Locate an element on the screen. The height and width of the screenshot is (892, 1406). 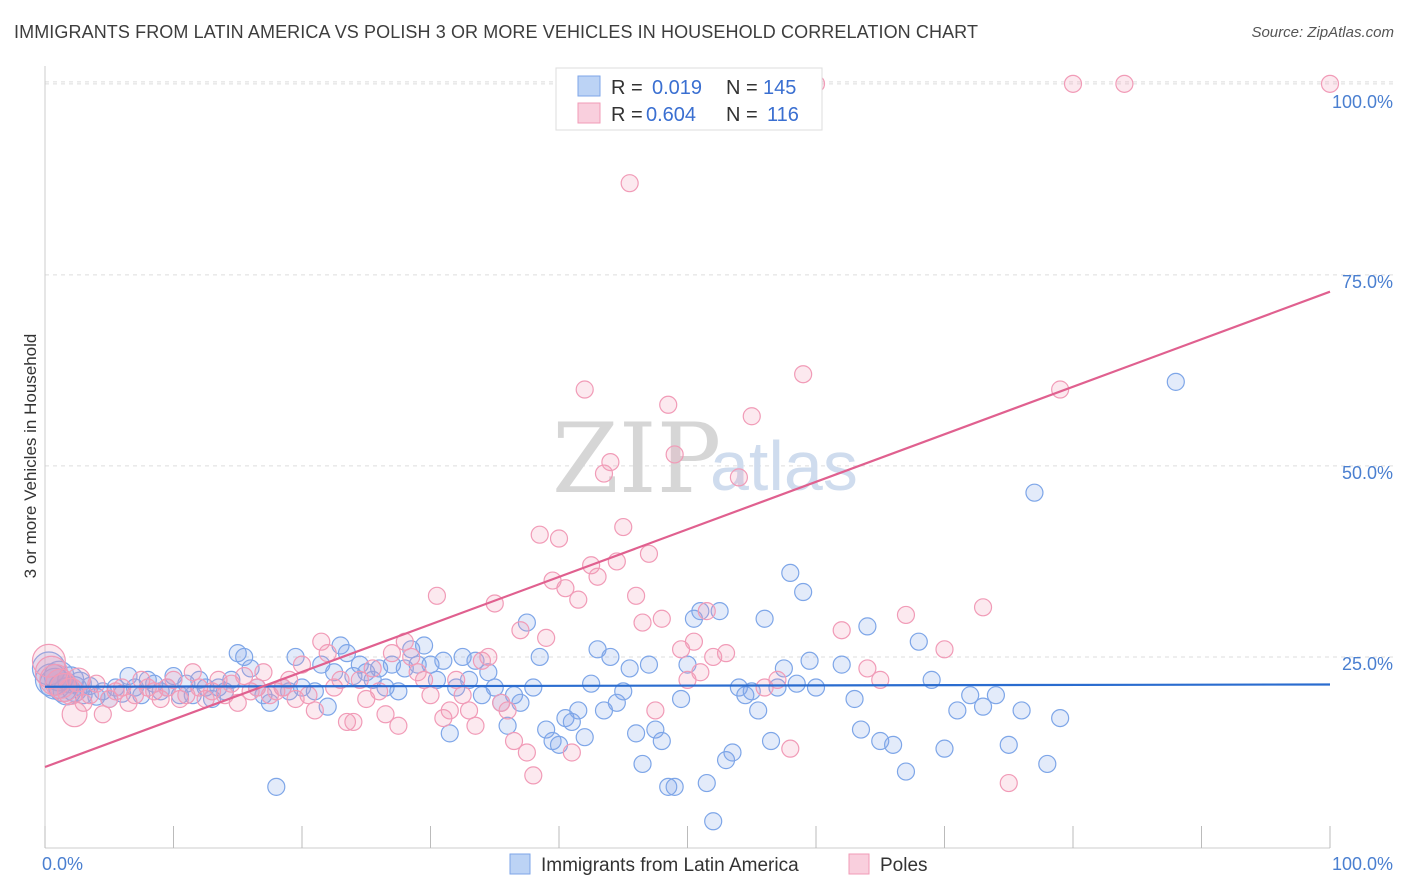
legend-swatch-poles is located at coordinates (589, 113).